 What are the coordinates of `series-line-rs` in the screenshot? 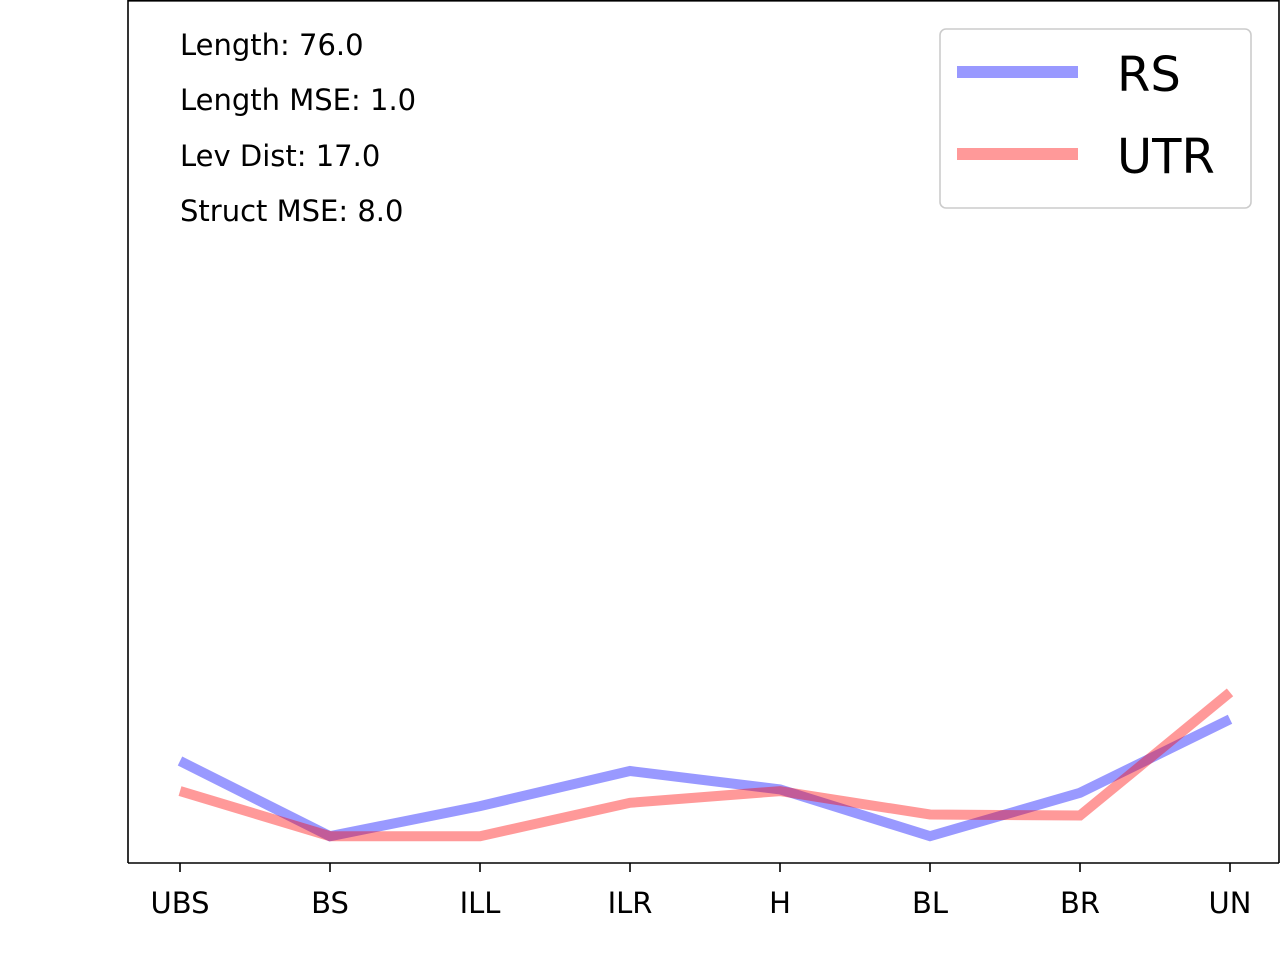 It's located at (705, 778).